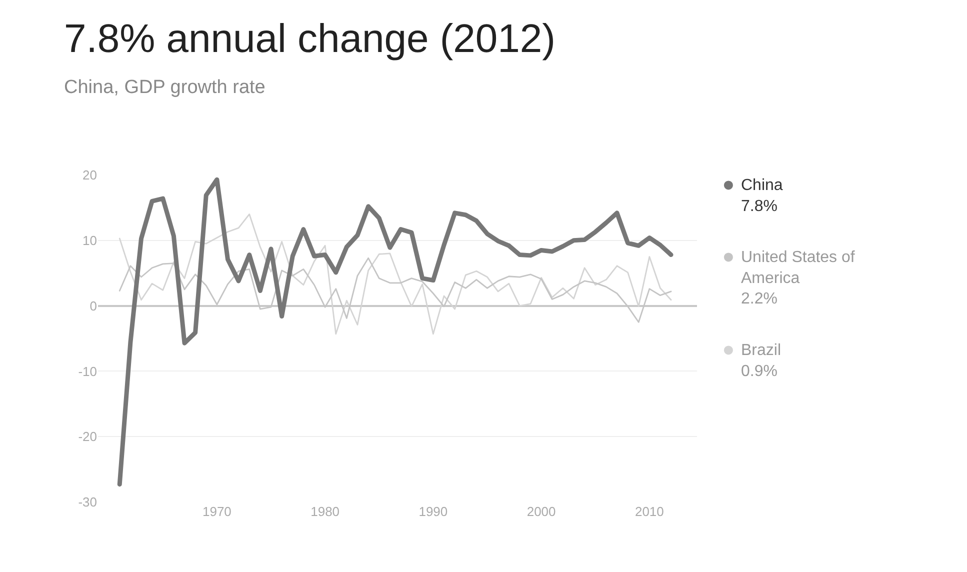 The height and width of the screenshot is (572, 967). What do you see at coordinates (761, 350) in the screenshot?
I see `legend-label: Brazil` at bounding box center [761, 350].